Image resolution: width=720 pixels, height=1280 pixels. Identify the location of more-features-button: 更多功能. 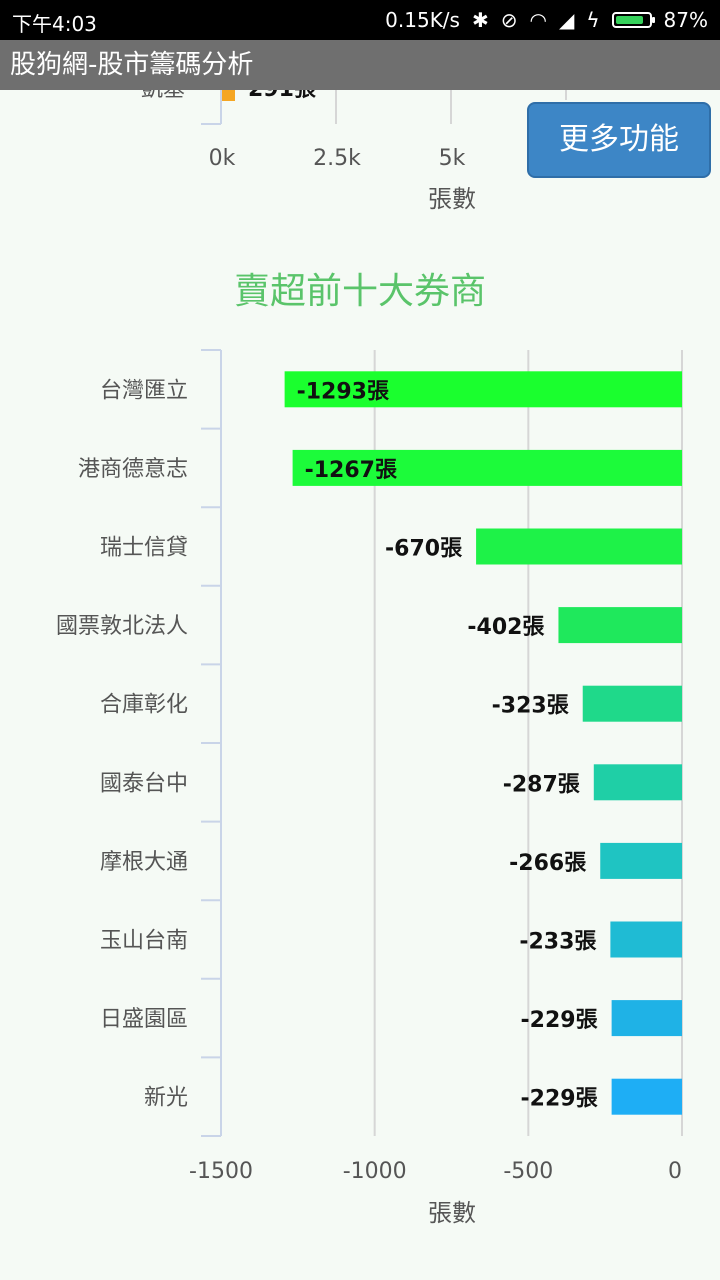
(619, 140).